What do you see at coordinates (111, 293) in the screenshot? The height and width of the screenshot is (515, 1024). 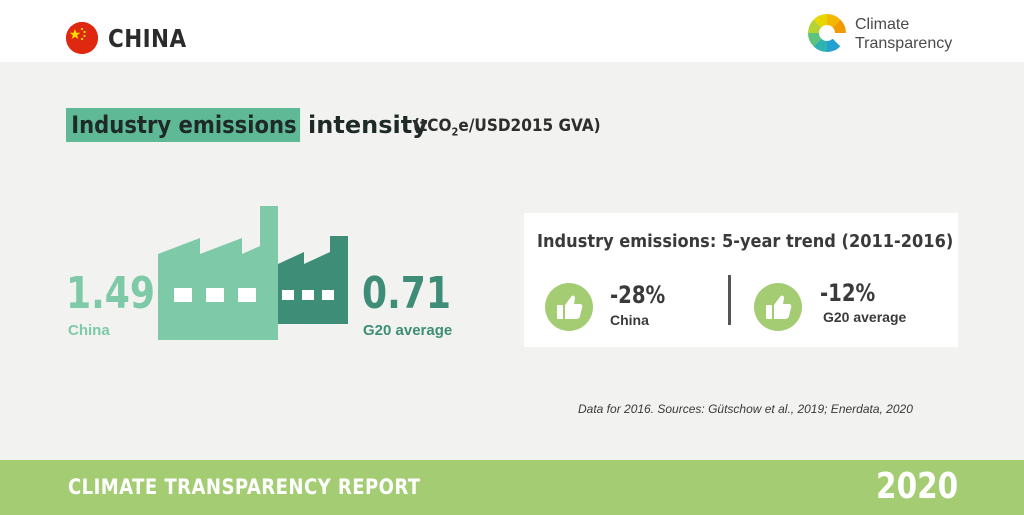 I see `china-value: 1.49` at bounding box center [111, 293].